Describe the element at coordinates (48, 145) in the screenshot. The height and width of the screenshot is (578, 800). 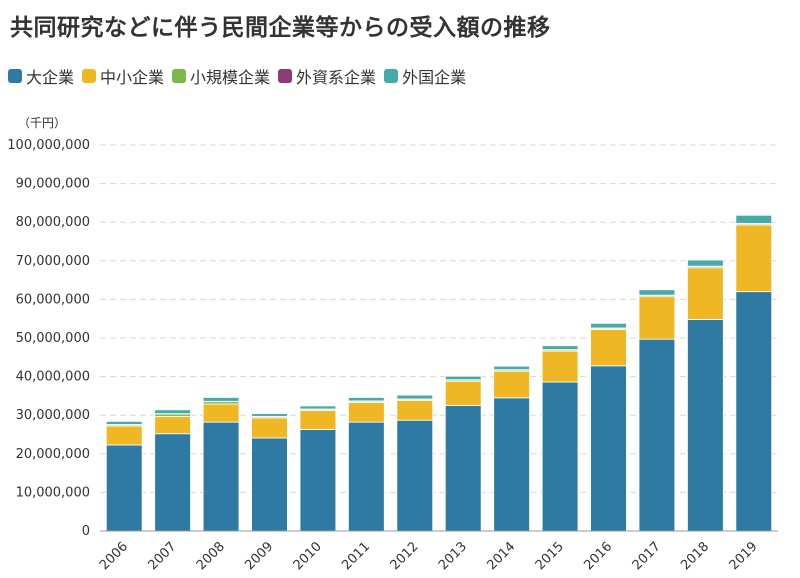
I see `y-tick-label-10: 100,000,000` at that location.